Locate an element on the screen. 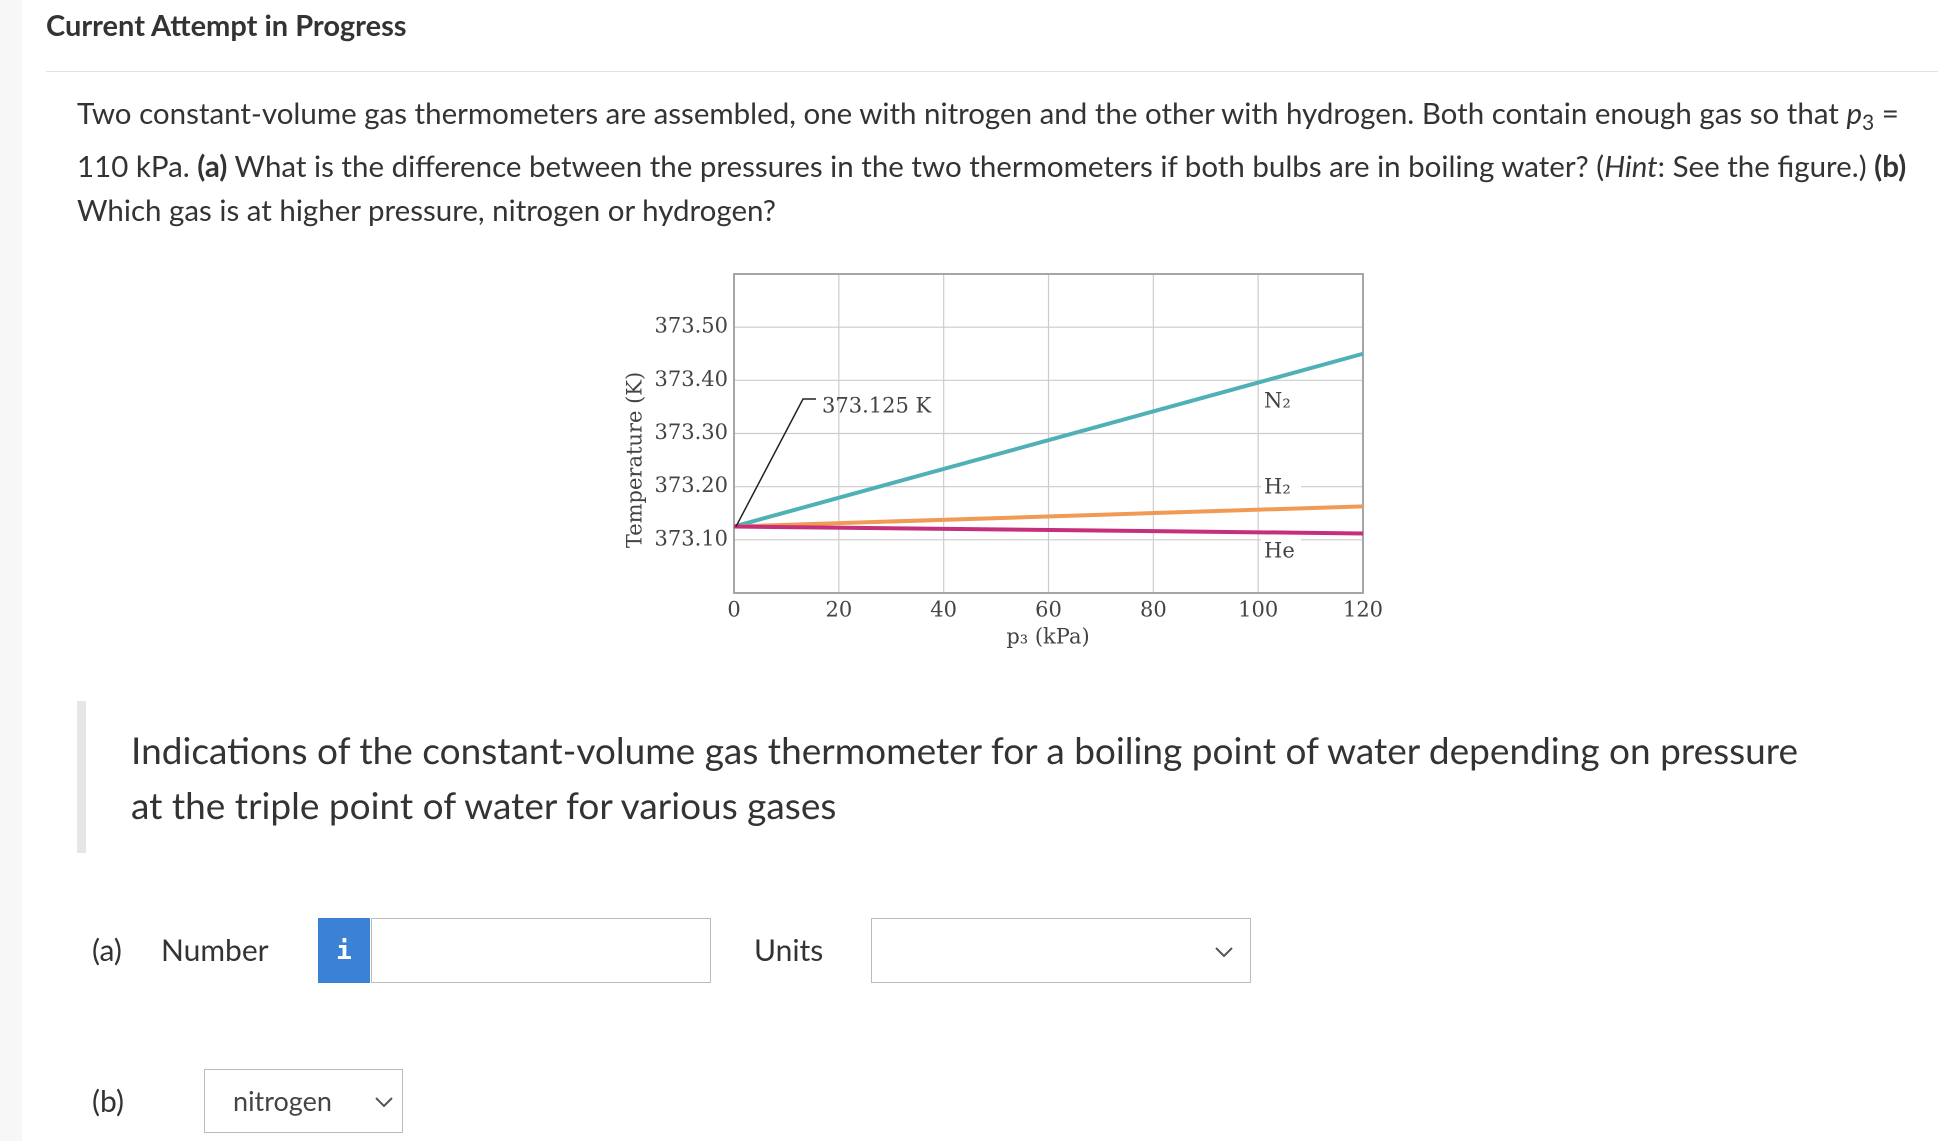 The image size is (1938, 1141). field-label: Number is located at coordinates (215, 950).